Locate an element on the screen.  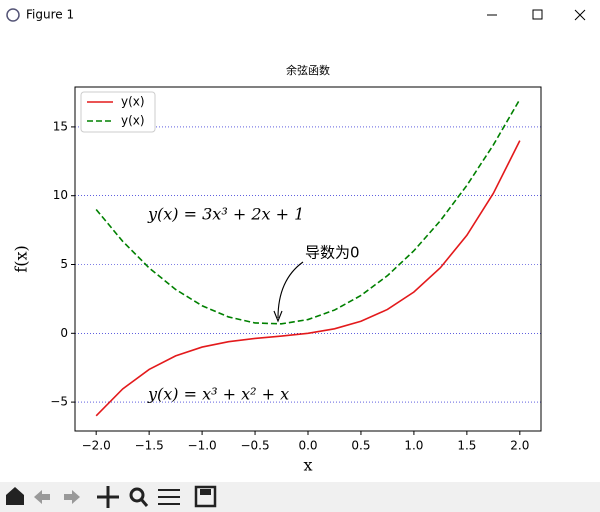
x-tick-label: 1.0 is located at coordinates (413, 446).